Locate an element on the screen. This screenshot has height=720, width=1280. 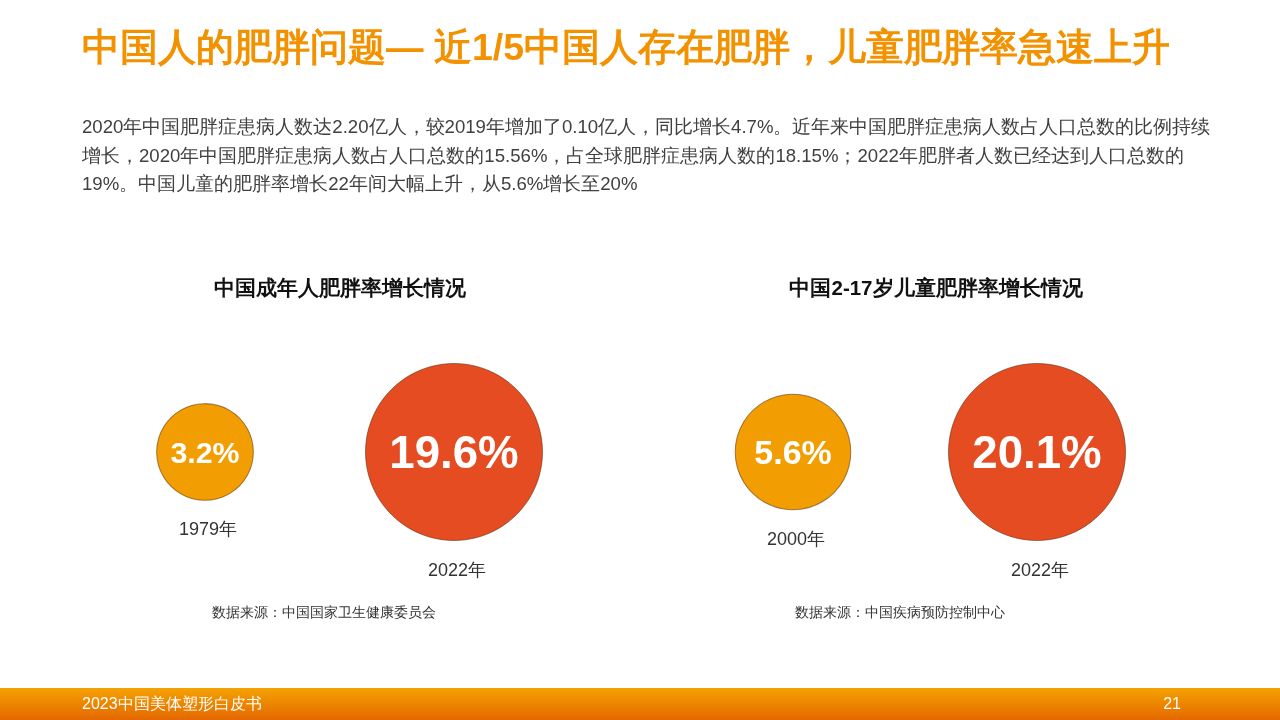
text: 中国成年人肥胖率增长情况 is located at coordinates (340, 287).